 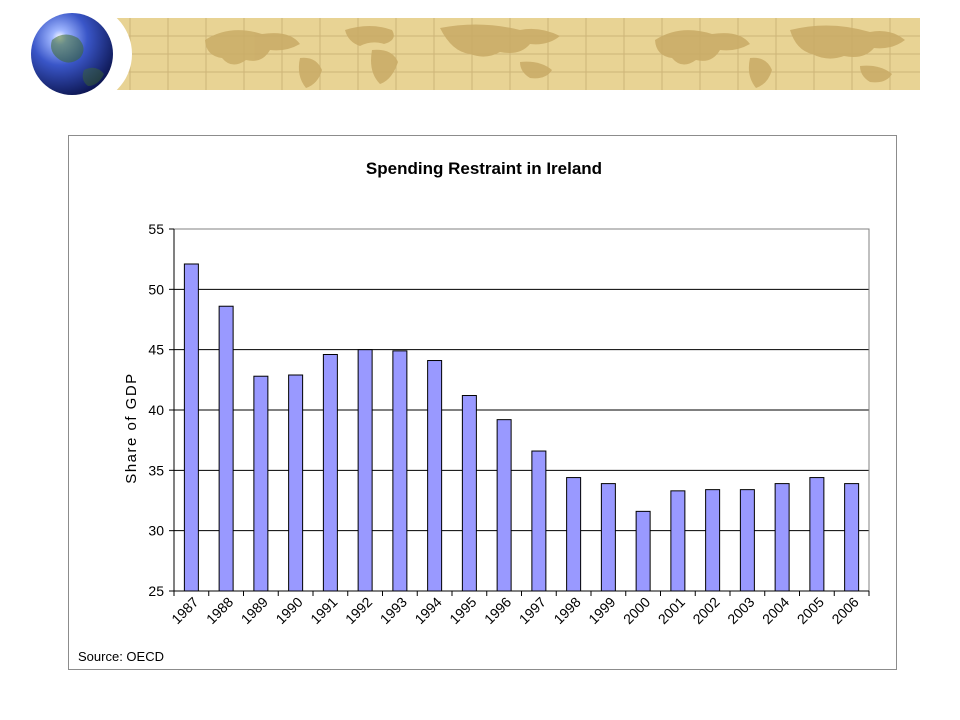 I want to click on bar-2001, so click(x=678, y=541).